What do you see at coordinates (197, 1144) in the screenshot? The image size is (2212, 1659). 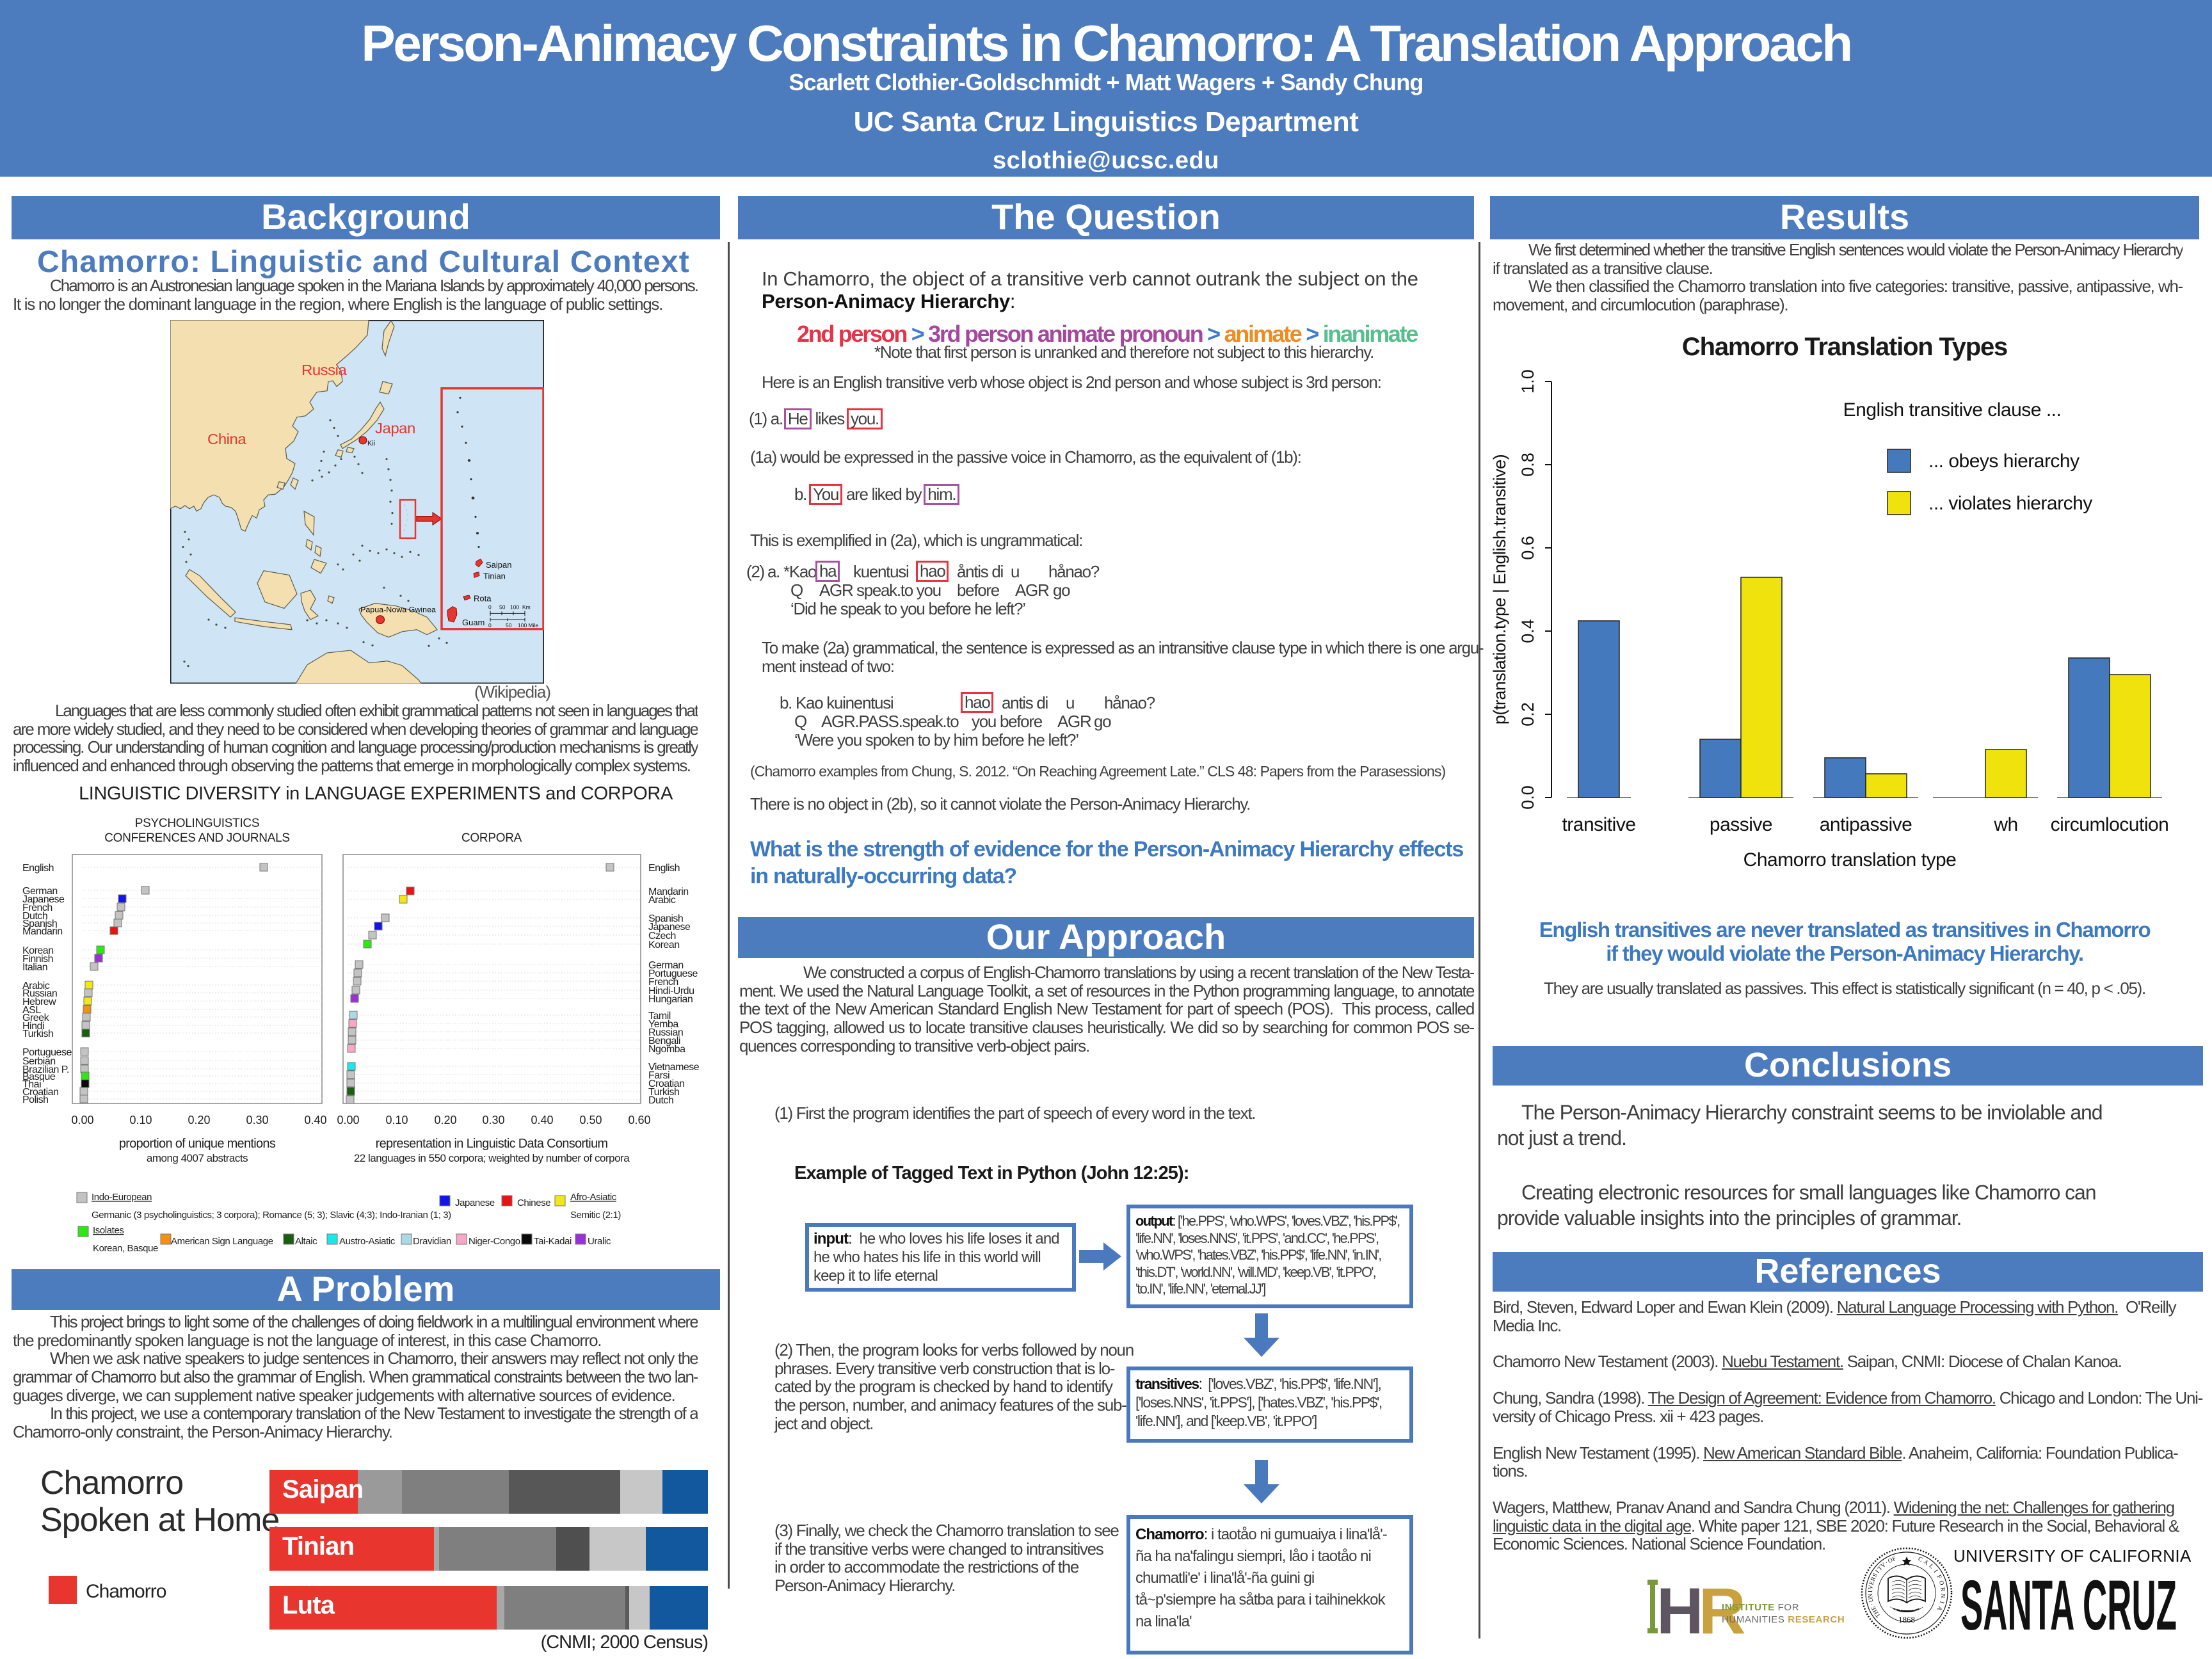 I see `svg-text: proportion of unique mentions` at bounding box center [197, 1144].